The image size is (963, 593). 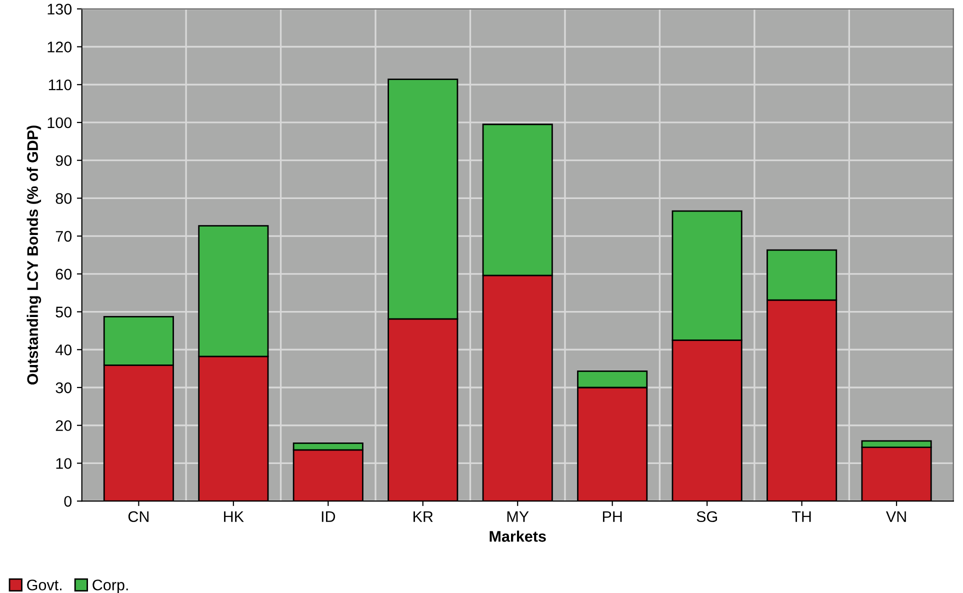 What do you see at coordinates (64, 463) in the screenshot?
I see `y-tick-label: 10` at bounding box center [64, 463].